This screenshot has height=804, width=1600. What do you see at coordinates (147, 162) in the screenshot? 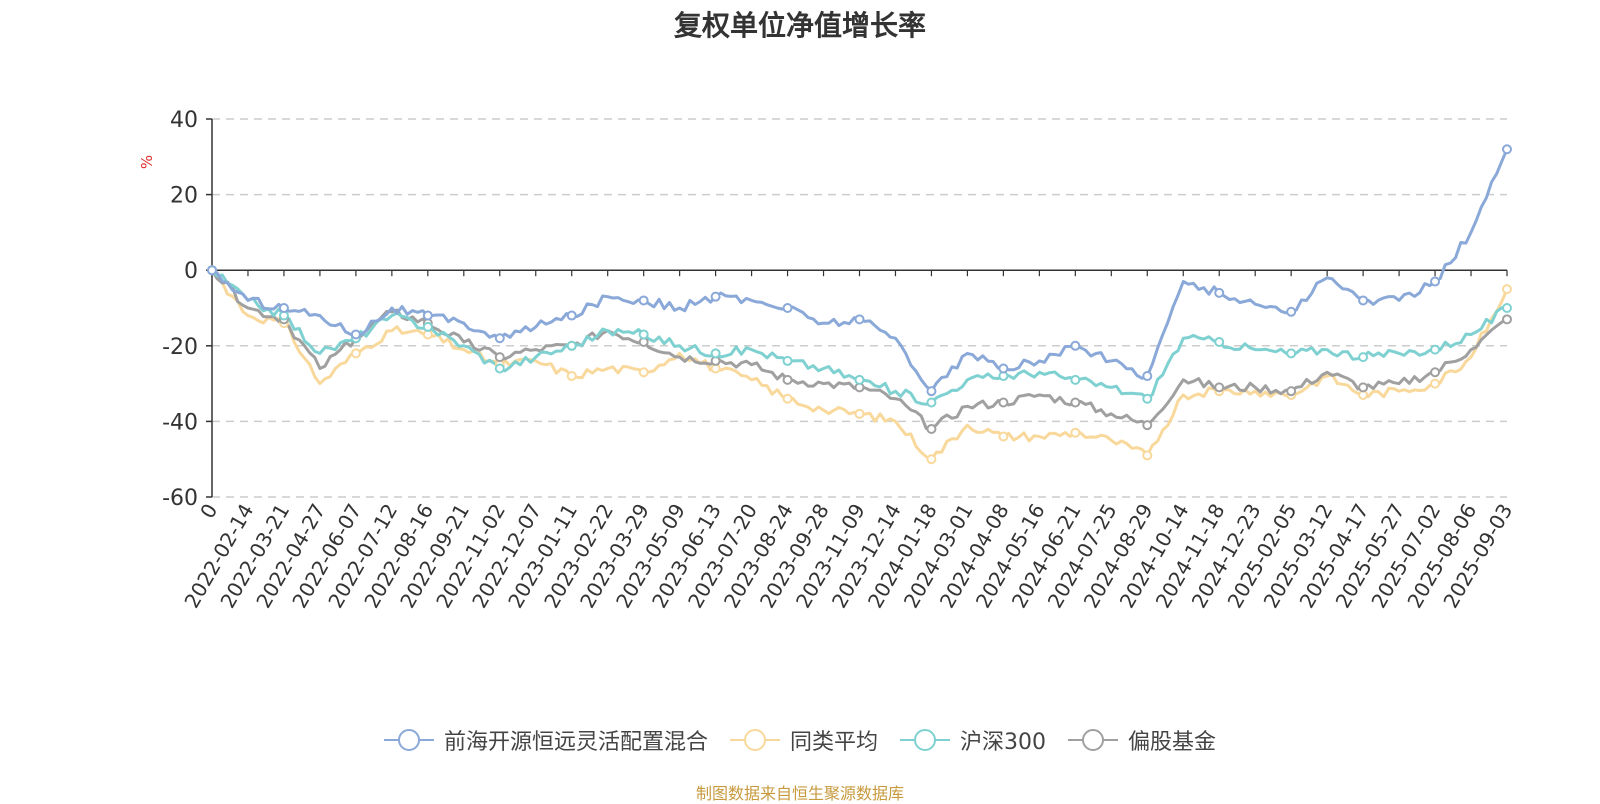
I see `y-axis-label: %` at bounding box center [147, 162].